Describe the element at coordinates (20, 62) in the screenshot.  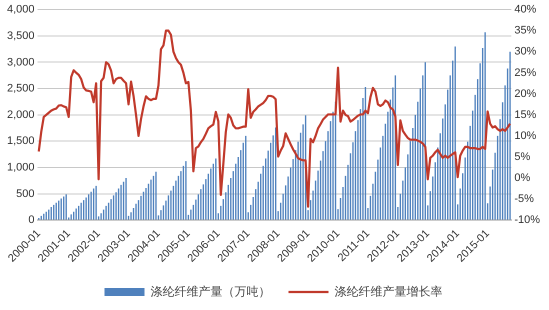
I see `y-tick-label: 3,000` at that location.